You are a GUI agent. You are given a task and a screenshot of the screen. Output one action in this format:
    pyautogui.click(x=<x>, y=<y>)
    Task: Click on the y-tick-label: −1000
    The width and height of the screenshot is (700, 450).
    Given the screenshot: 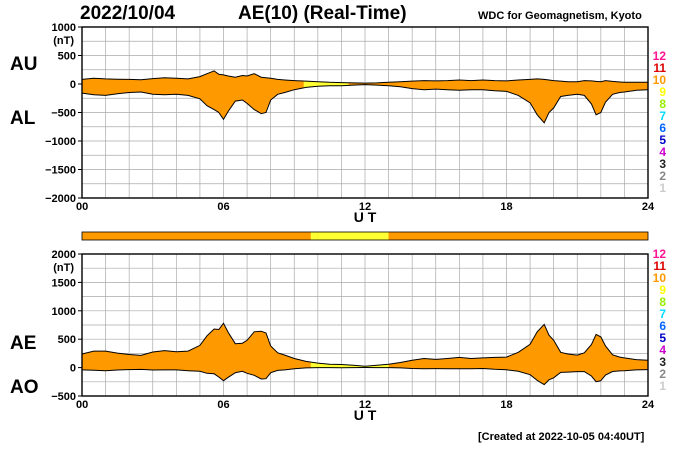 What is the action you would take?
    pyautogui.click(x=60, y=142)
    